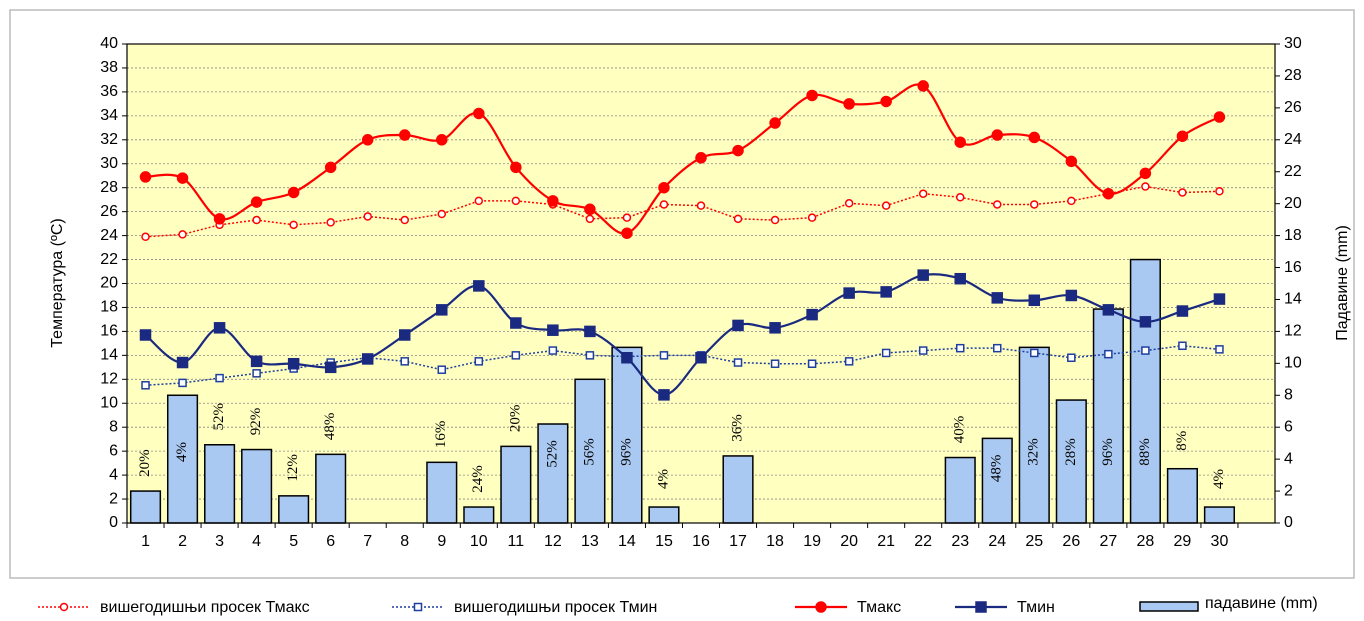 This screenshot has height=621, width=1364. Describe the element at coordinates (109, 163) in the screenshot. I see `y-tick-label: 30` at that location.